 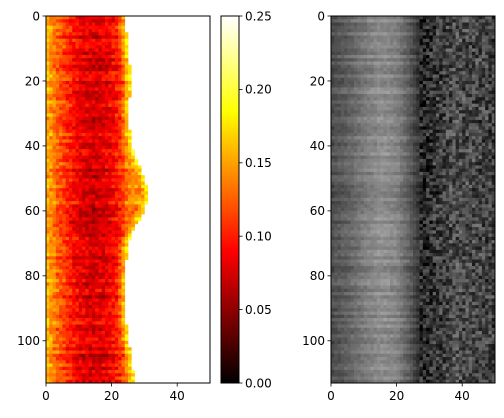 I want to click on colorbar-tick-label: 0.25, so click(x=258, y=16).